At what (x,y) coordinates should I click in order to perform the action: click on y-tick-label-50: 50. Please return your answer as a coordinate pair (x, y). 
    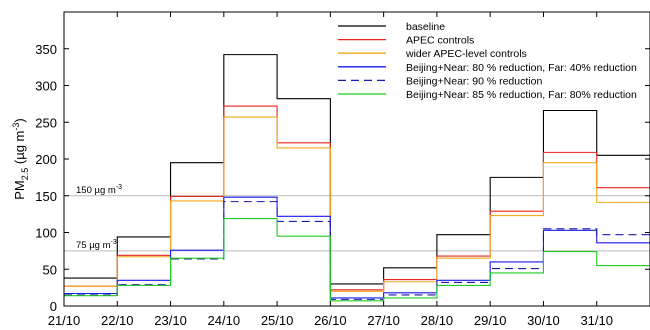
    Looking at the image, I should click on (50, 269).